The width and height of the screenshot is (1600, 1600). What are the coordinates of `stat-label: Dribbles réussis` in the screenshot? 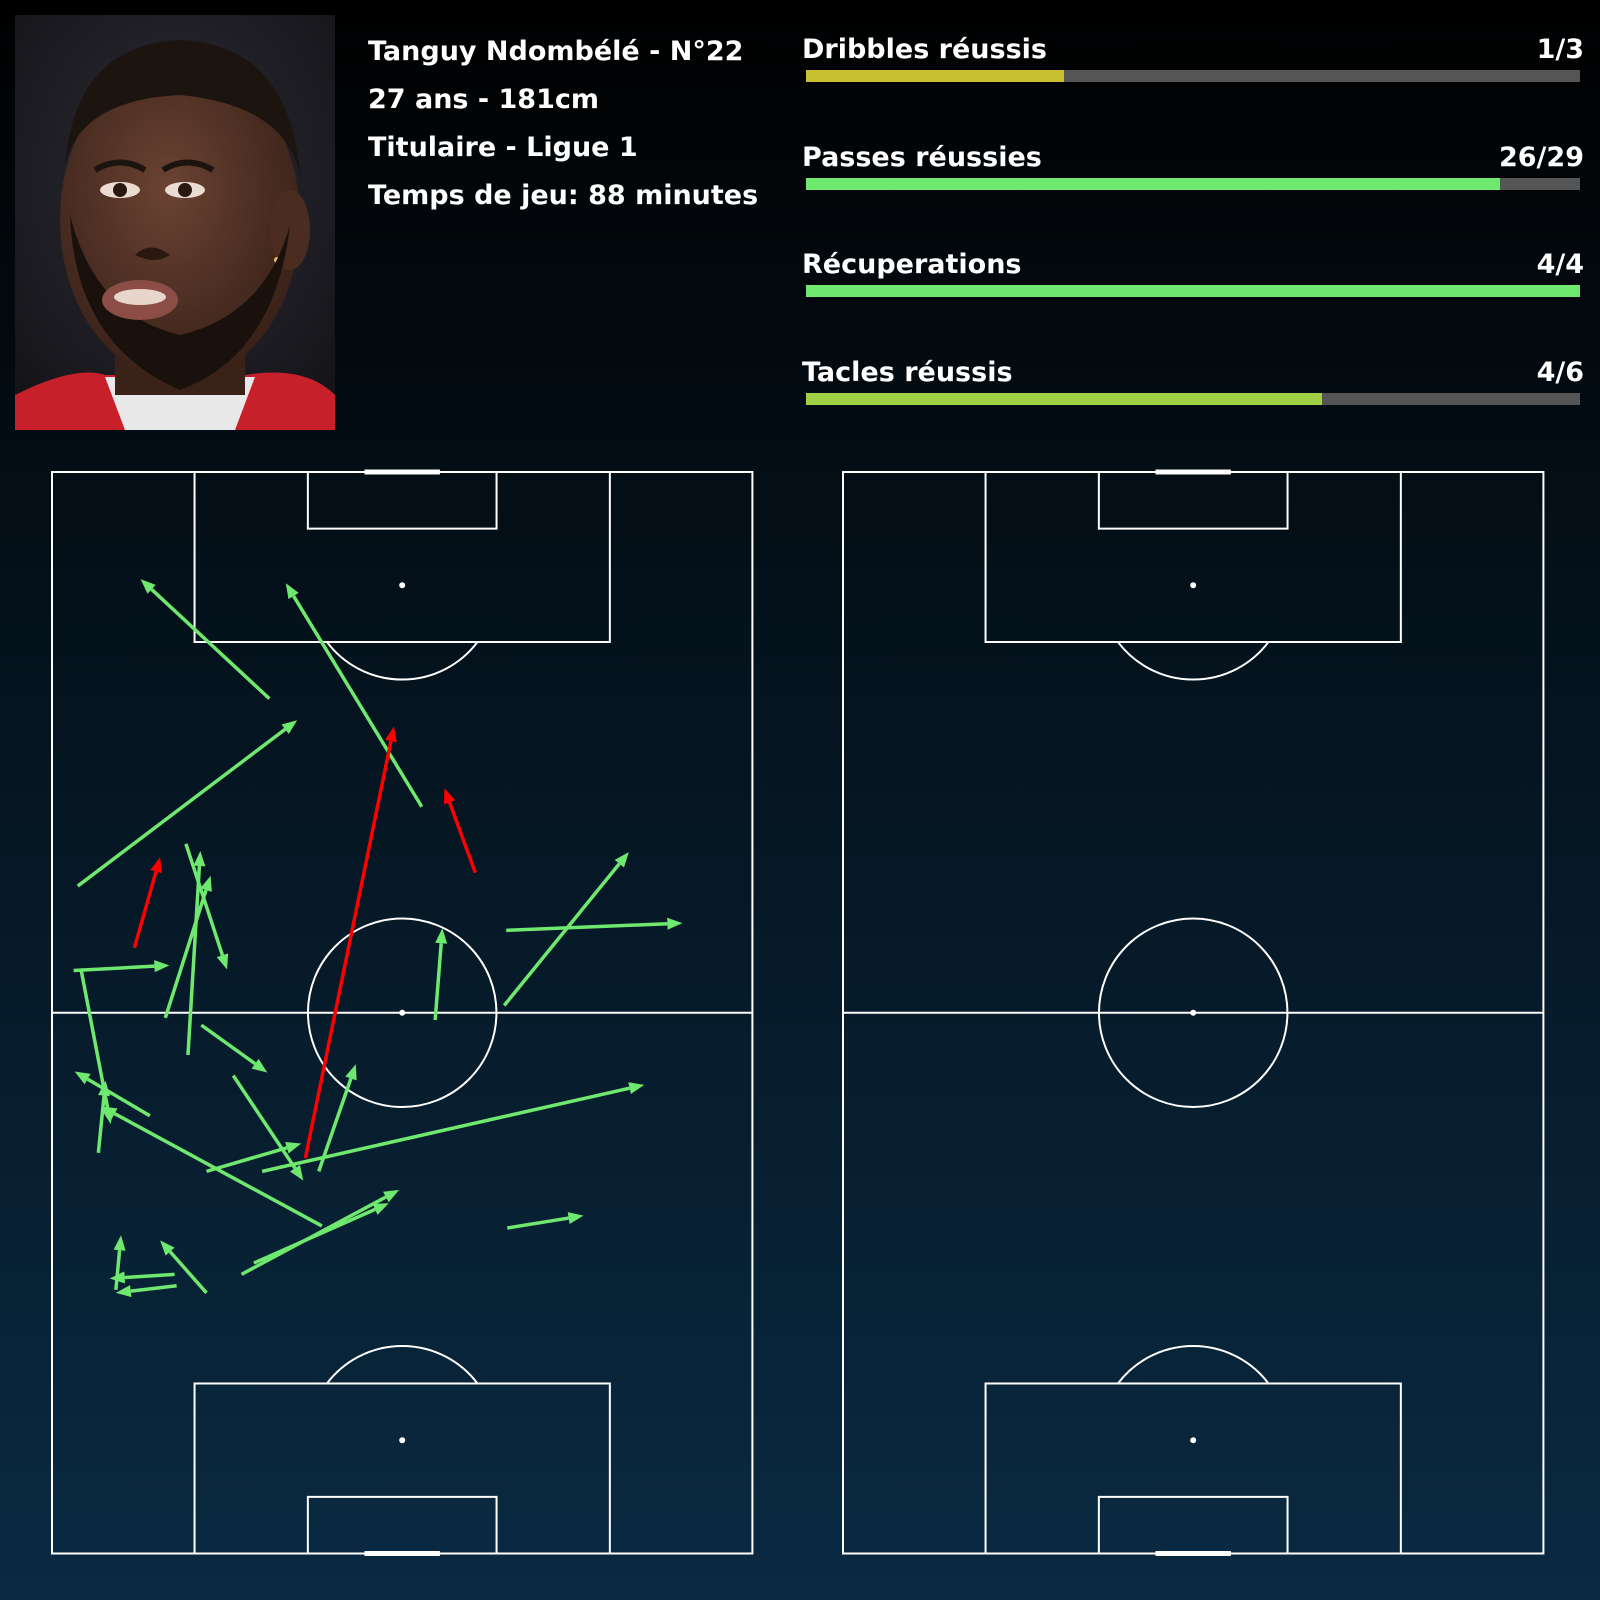 It's located at (924, 49).